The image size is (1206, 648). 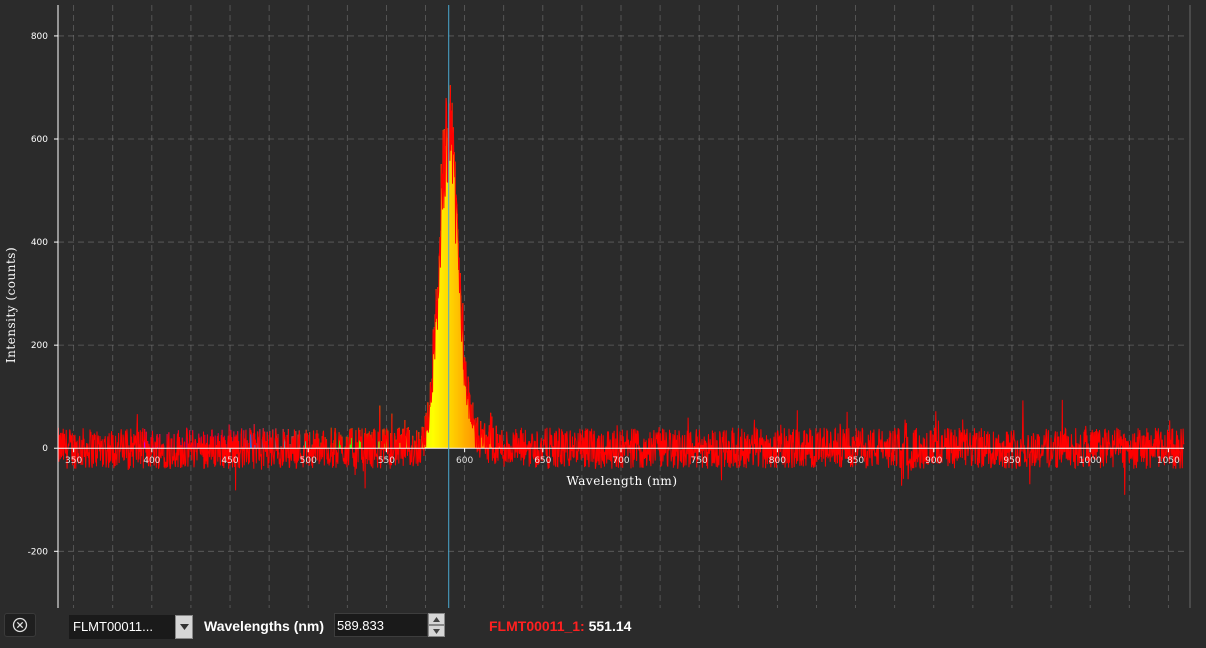 What do you see at coordinates (537, 626) in the screenshot?
I see `readout-series-name: FLMT00011_1:` at bounding box center [537, 626].